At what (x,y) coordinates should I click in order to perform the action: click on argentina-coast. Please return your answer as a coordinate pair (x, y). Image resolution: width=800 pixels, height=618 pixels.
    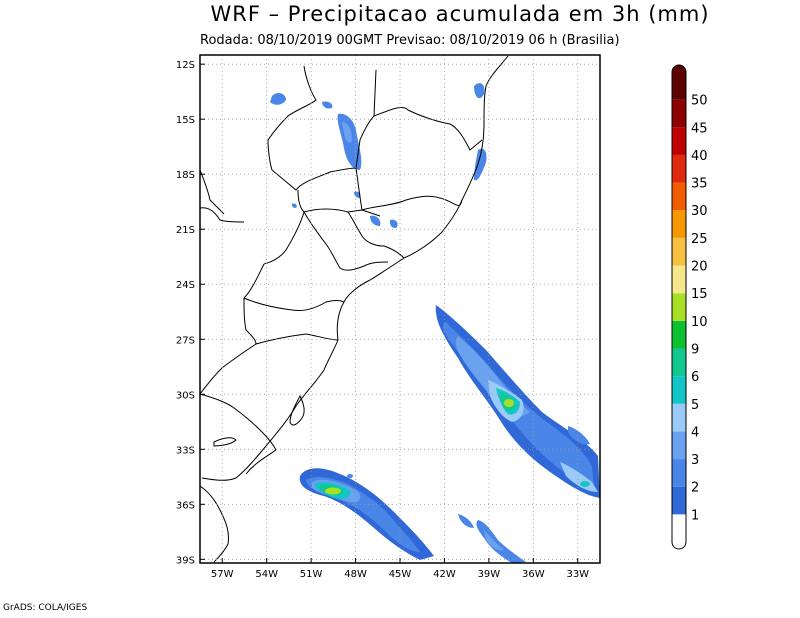
    Looking at the image, I should click on (214, 524).